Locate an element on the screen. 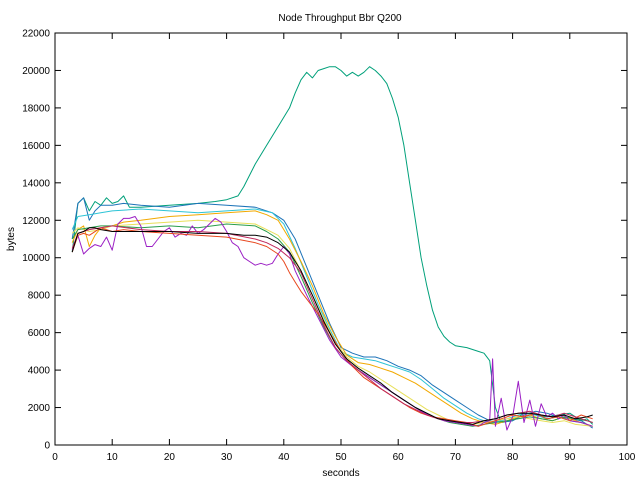 The width and height of the screenshot is (640, 480). y-tick-label: 8000 is located at coordinates (39, 296).